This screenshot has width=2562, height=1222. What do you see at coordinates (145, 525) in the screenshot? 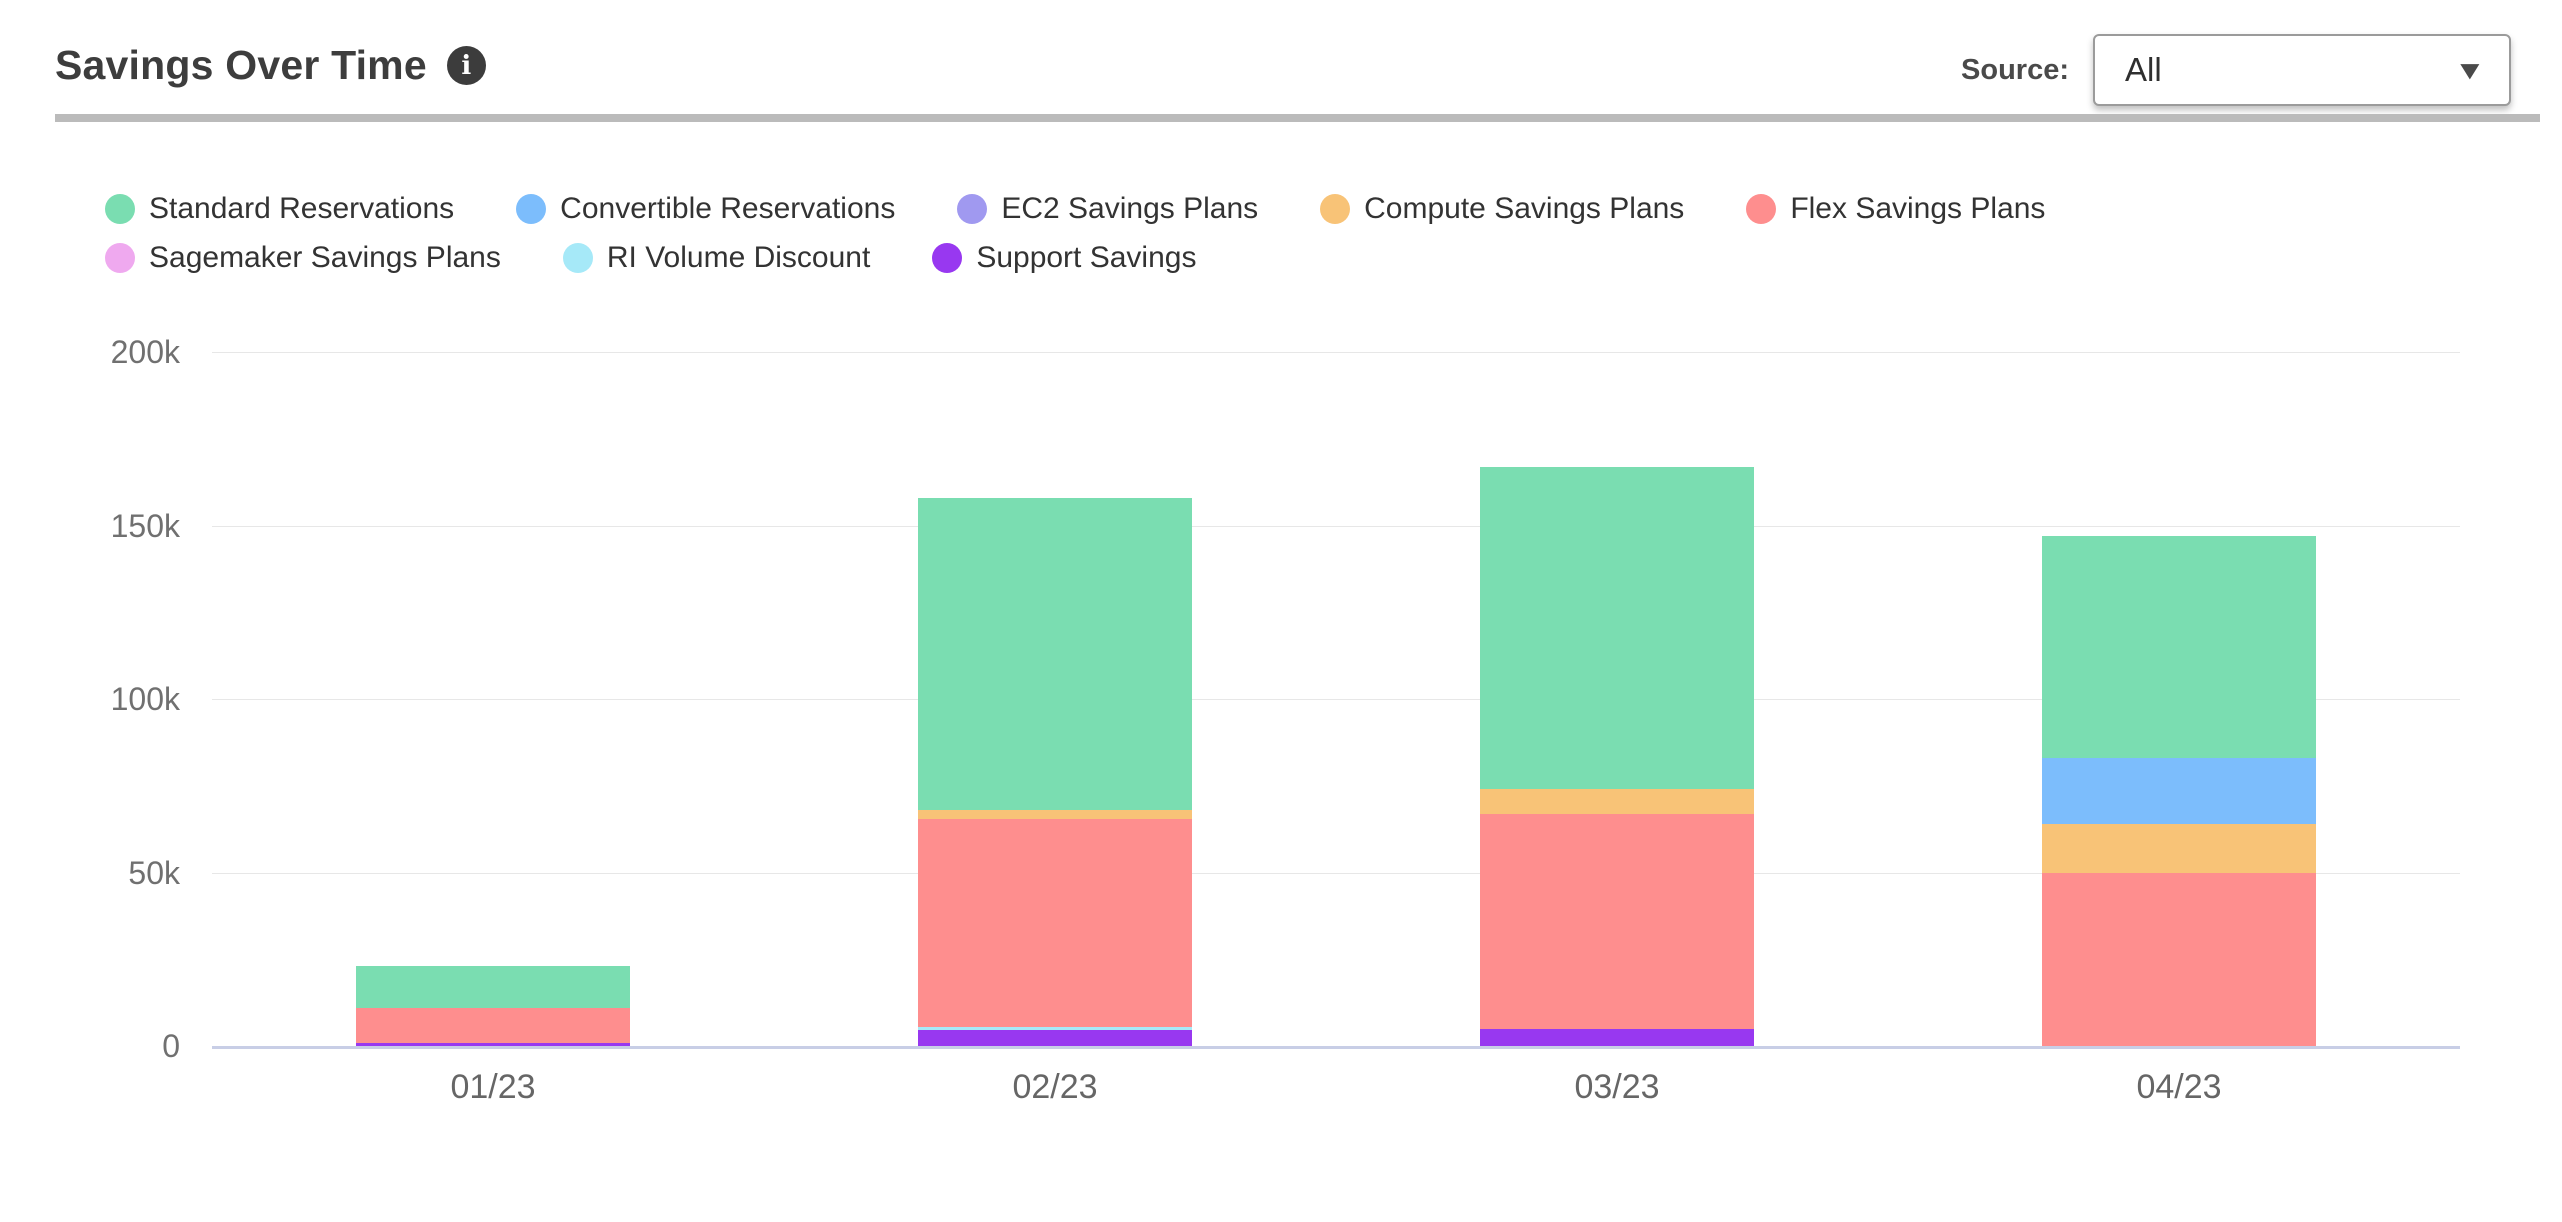
I see `y-axis-tick-label: 150k` at bounding box center [145, 525].